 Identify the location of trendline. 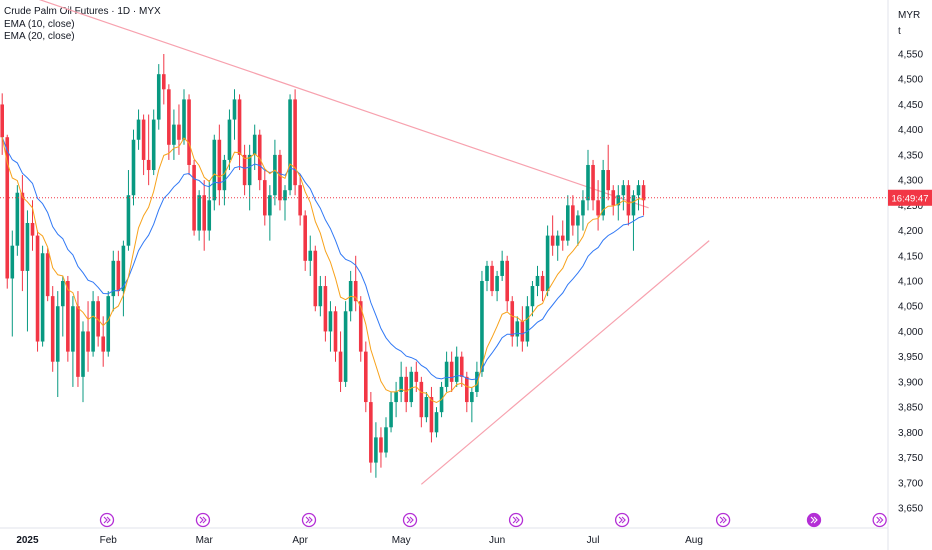
(565, 362).